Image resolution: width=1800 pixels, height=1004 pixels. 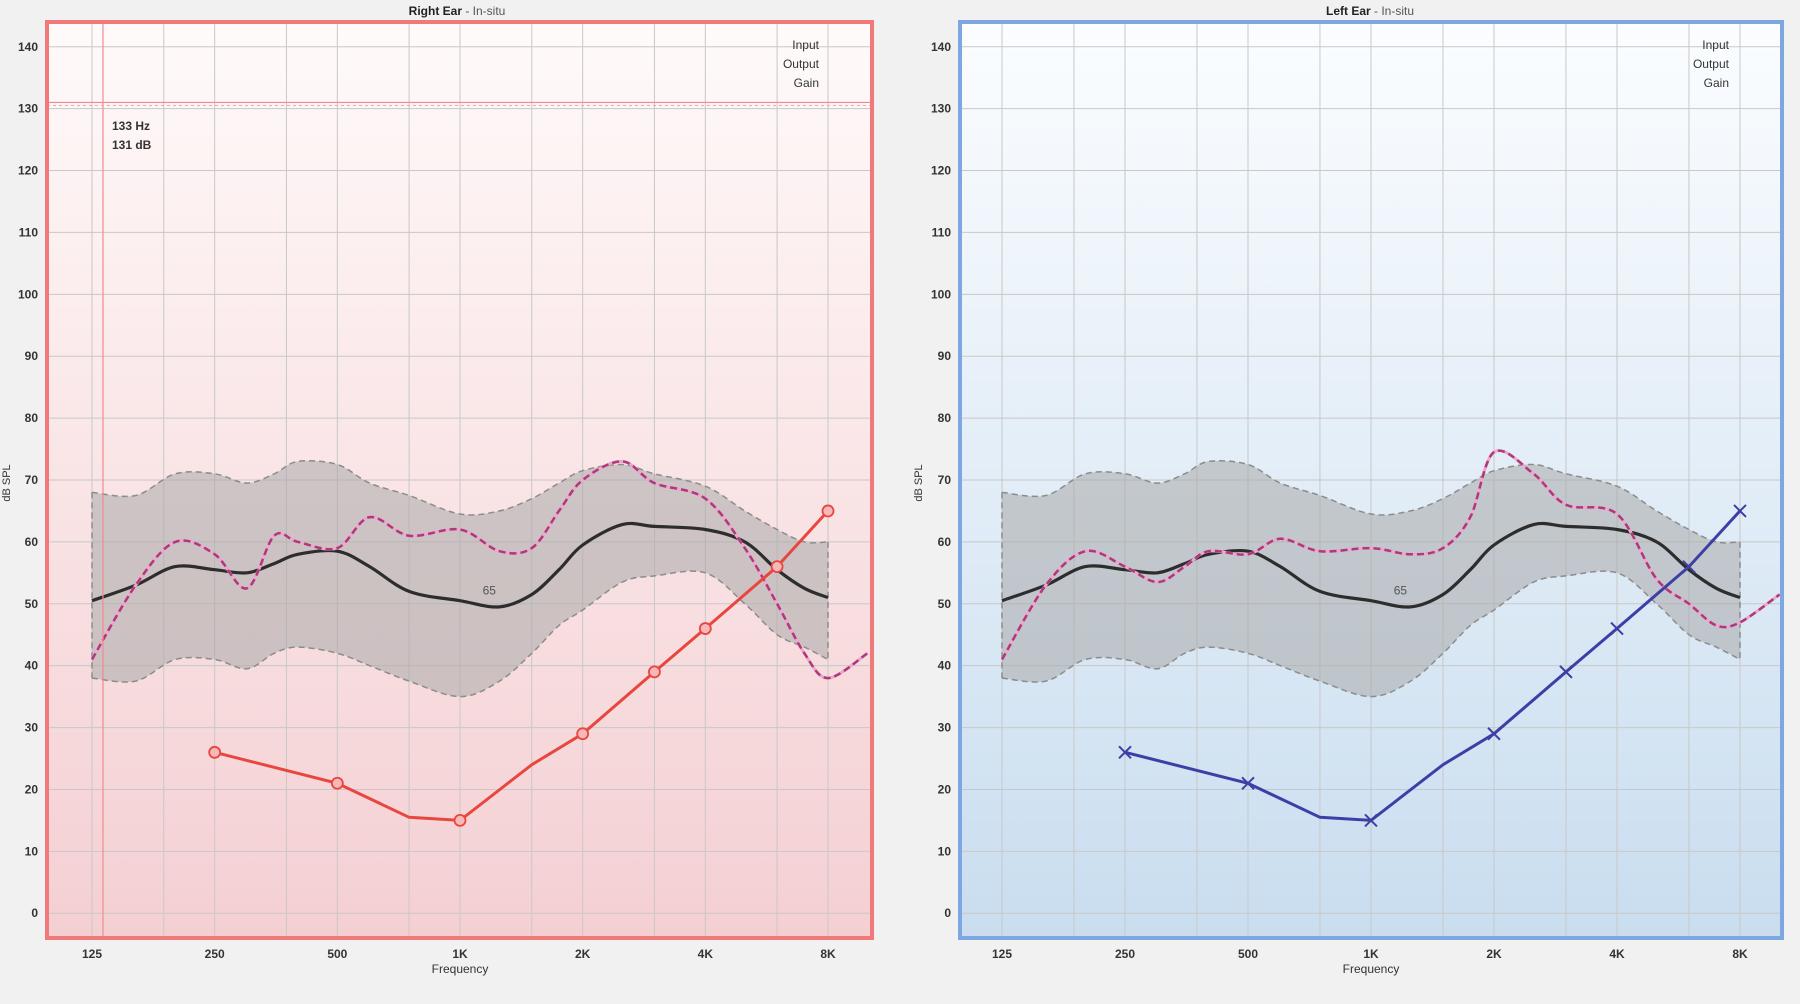 What do you see at coordinates (1348, 11) in the screenshot?
I see `chart-title-ear: Left Ear` at bounding box center [1348, 11].